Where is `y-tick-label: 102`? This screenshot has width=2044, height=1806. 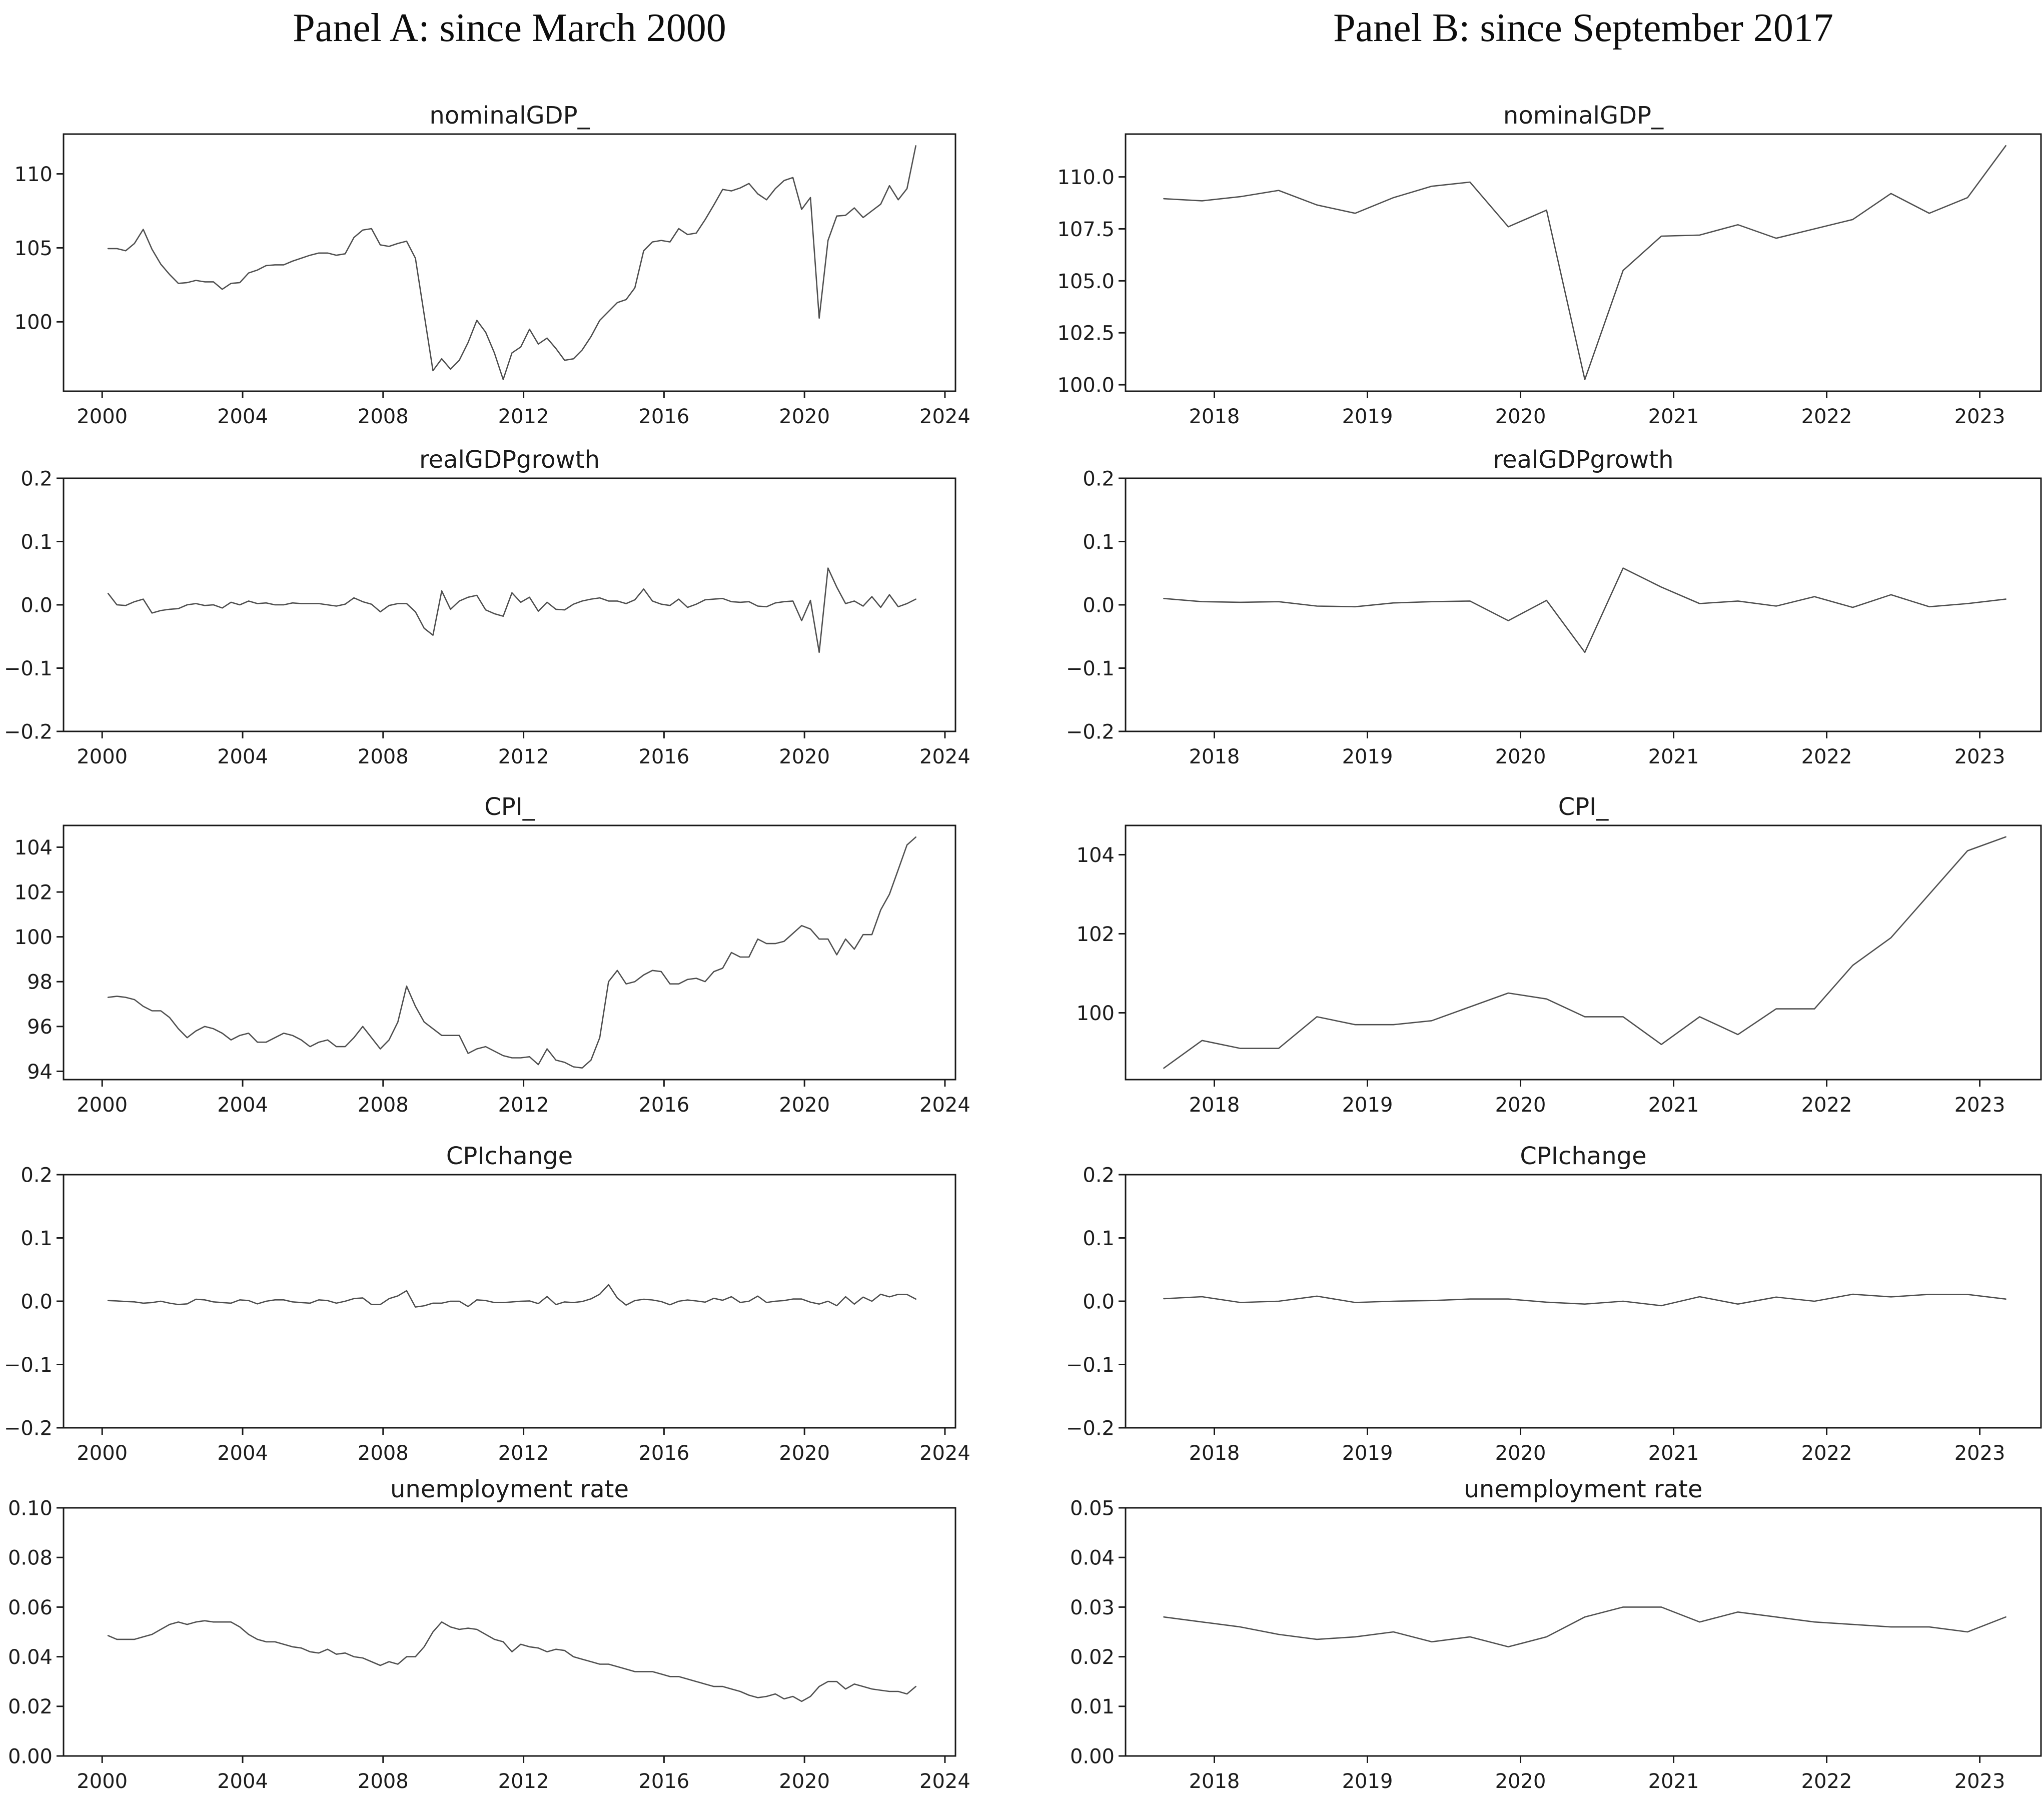 y-tick-label: 102 is located at coordinates (1096, 935).